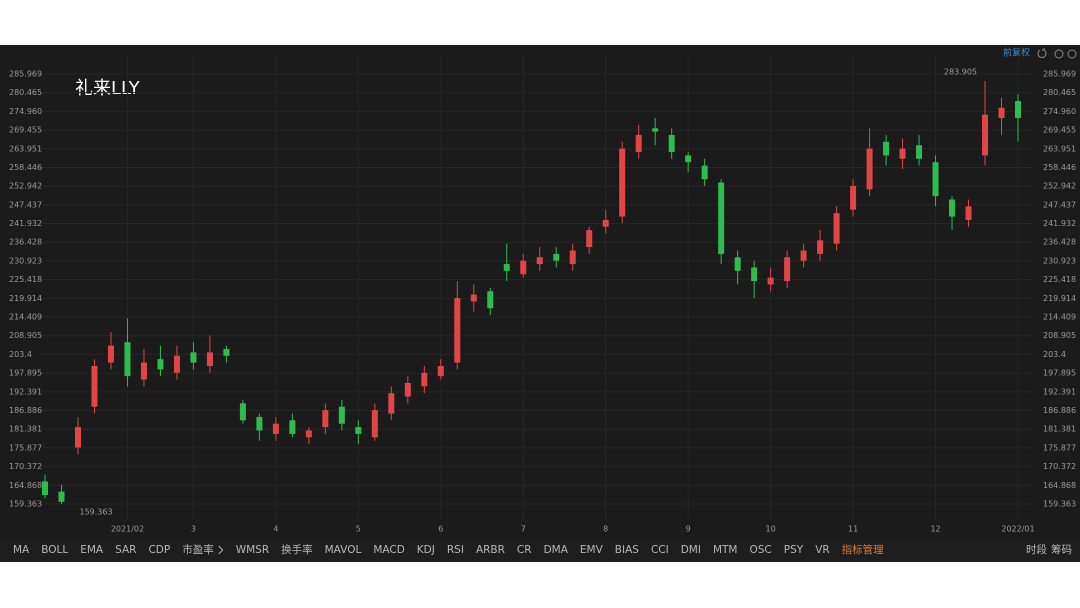 The height and width of the screenshot is (608, 1080). Describe the element at coordinates (1059, 429) in the screenshot. I see `y-tick-label-right: 181.381` at that location.